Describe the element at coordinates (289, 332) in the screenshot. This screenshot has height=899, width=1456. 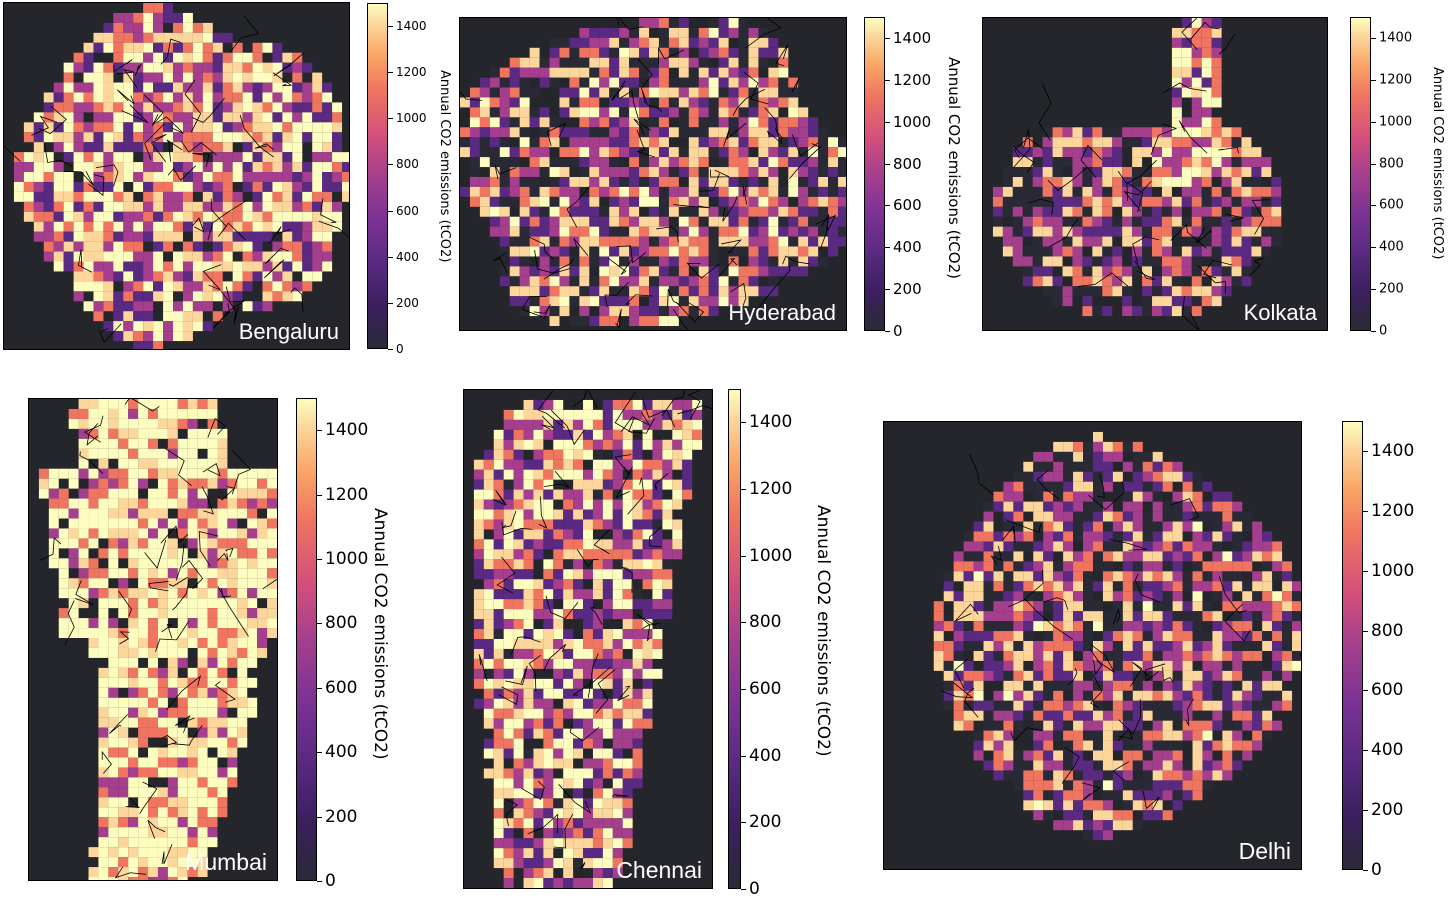
I see `city-label: Bengaluru` at that location.